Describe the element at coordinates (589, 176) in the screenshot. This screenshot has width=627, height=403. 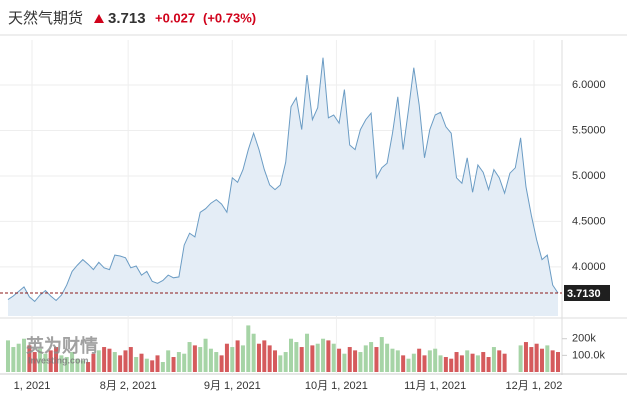
I see `y-tick-label: 5.0000` at that location.